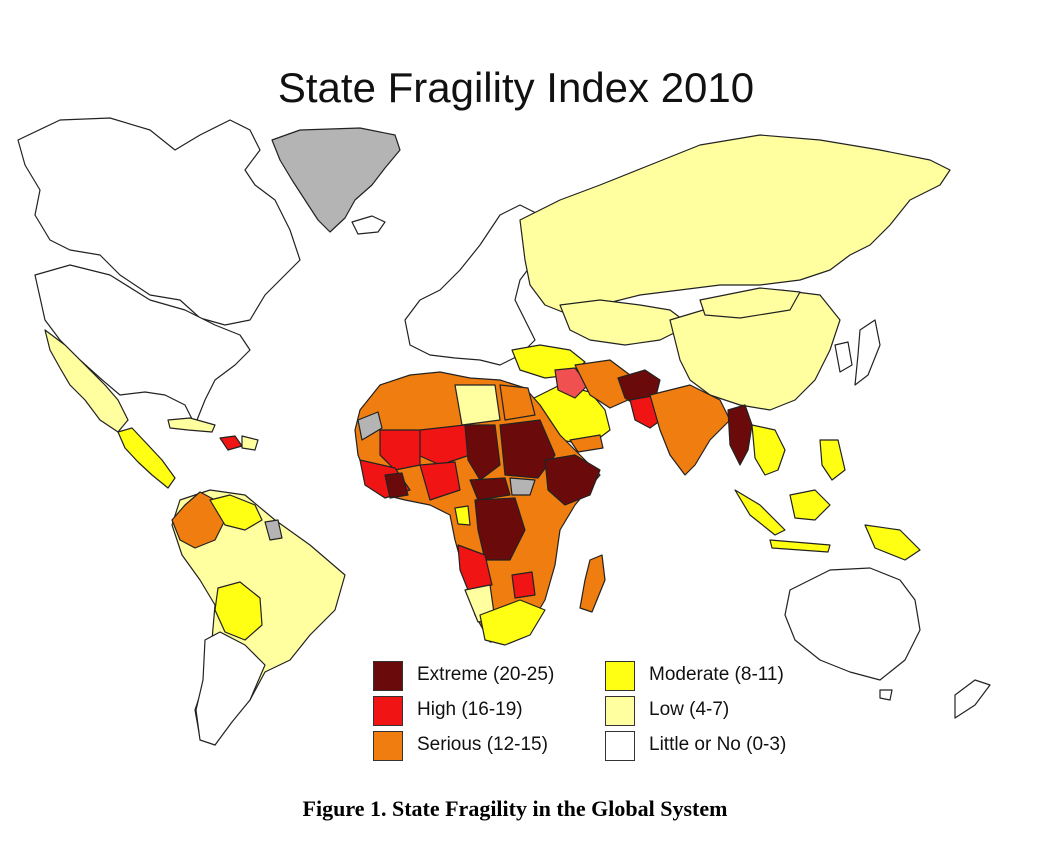 The width and height of the screenshot is (1052, 841). Describe the element at coordinates (400, 450) in the screenshot. I see `mali` at that location.